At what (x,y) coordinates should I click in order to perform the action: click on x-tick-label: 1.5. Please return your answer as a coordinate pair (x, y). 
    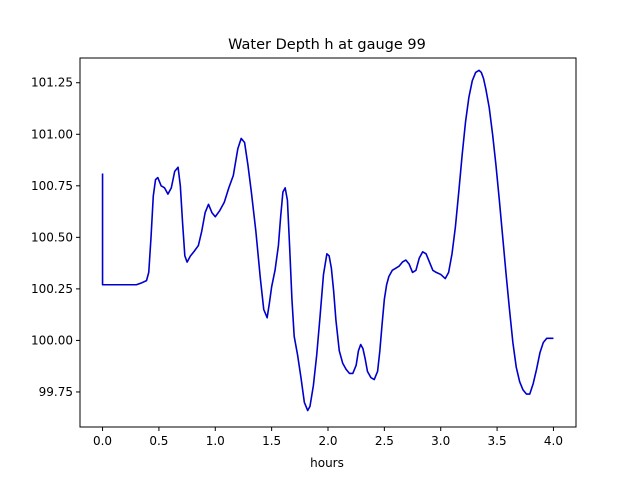
    Looking at the image, I should click on (271, 441).